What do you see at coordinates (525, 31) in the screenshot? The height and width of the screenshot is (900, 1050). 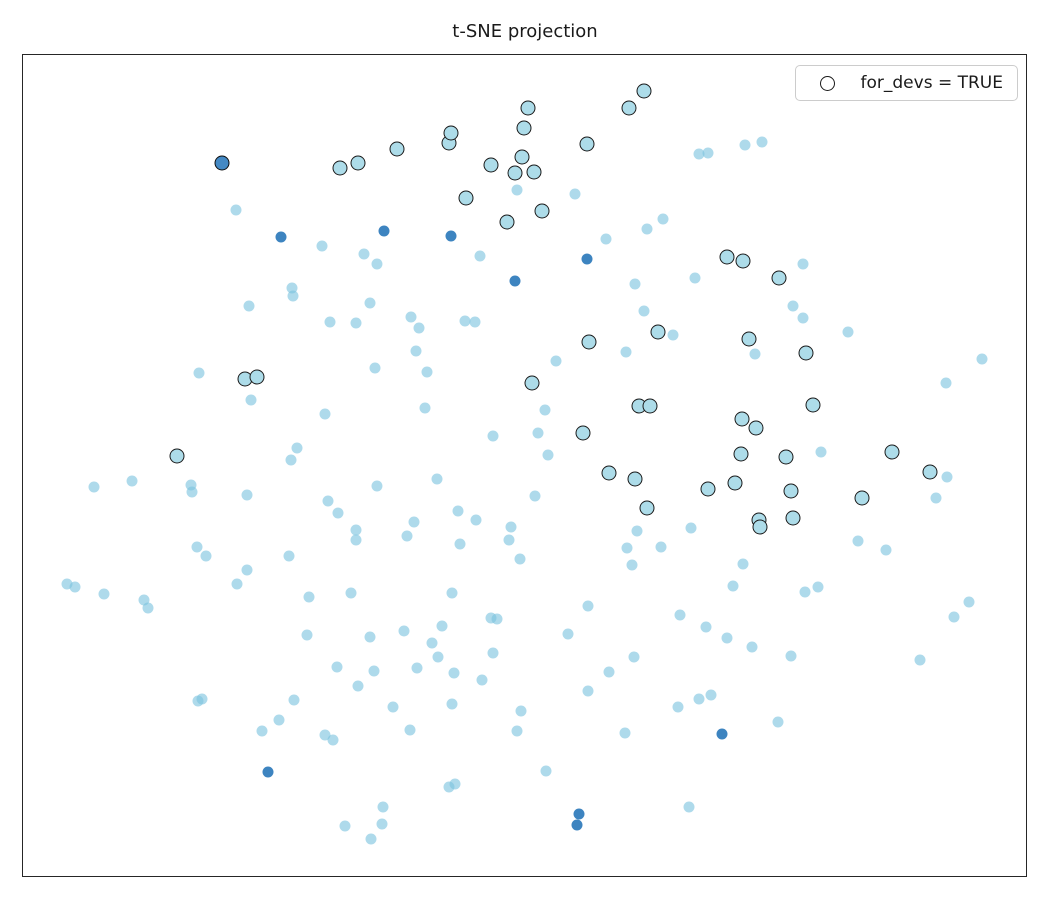 I see `chart-title: t-SNE projection` at bounding box center [525, 31].